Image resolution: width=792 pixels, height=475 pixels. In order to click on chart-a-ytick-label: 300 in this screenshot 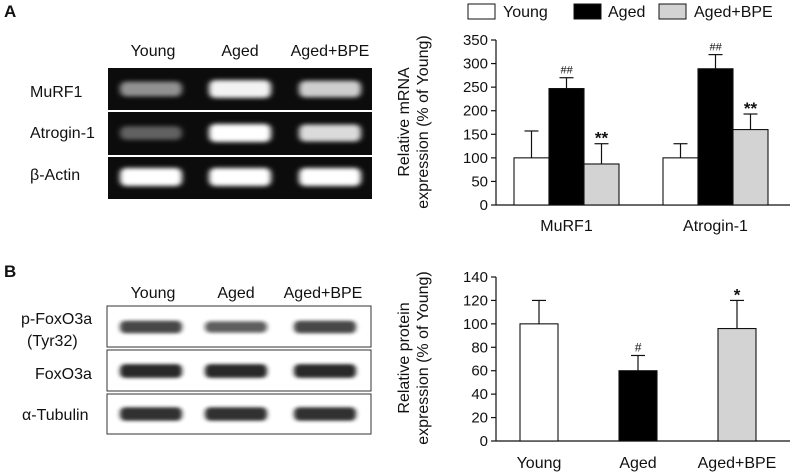, I will do `click(475, 64)`.